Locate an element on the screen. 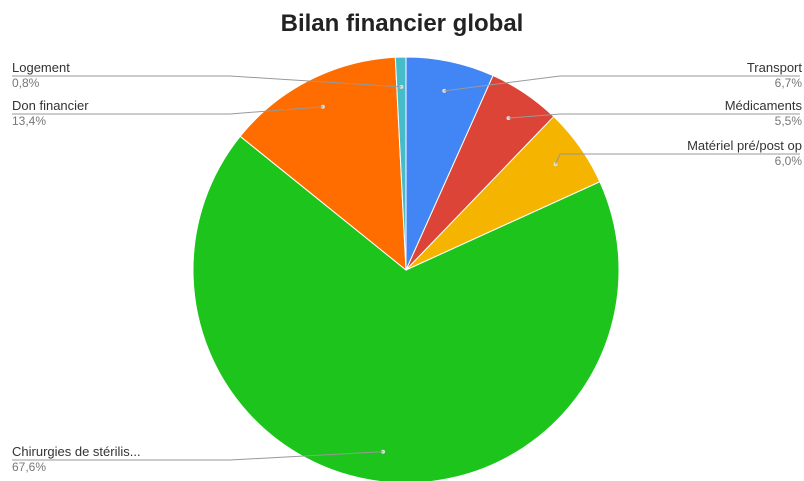  slice-percent-chirurgies-de-sterilis: 67,6% is located at coordinates (29, 467).